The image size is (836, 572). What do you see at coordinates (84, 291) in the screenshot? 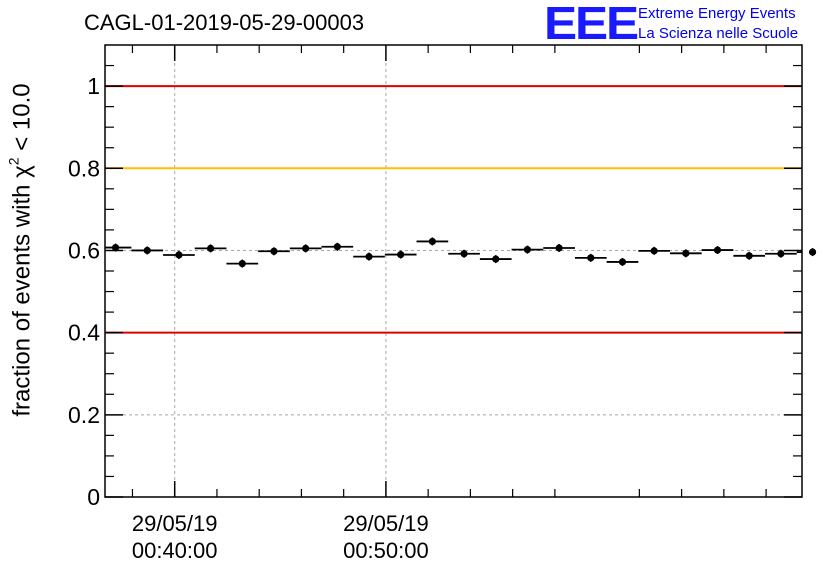
I see `y-tick-labels: 0 0.2 0.4 0.6 0.8 1` at bounding box center [84, 291].